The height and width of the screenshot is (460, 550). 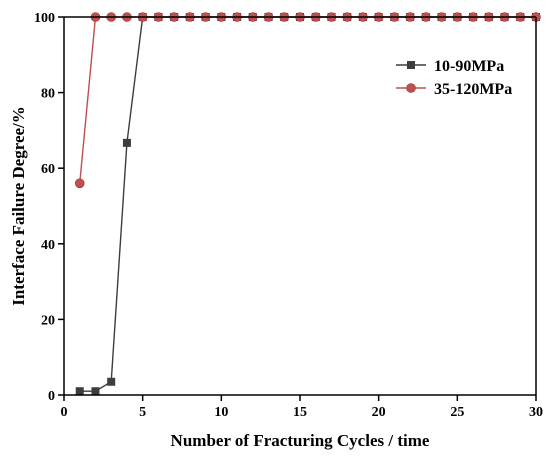 I want to click on y-tick-label-1: 20, so click(x=48, y=320).